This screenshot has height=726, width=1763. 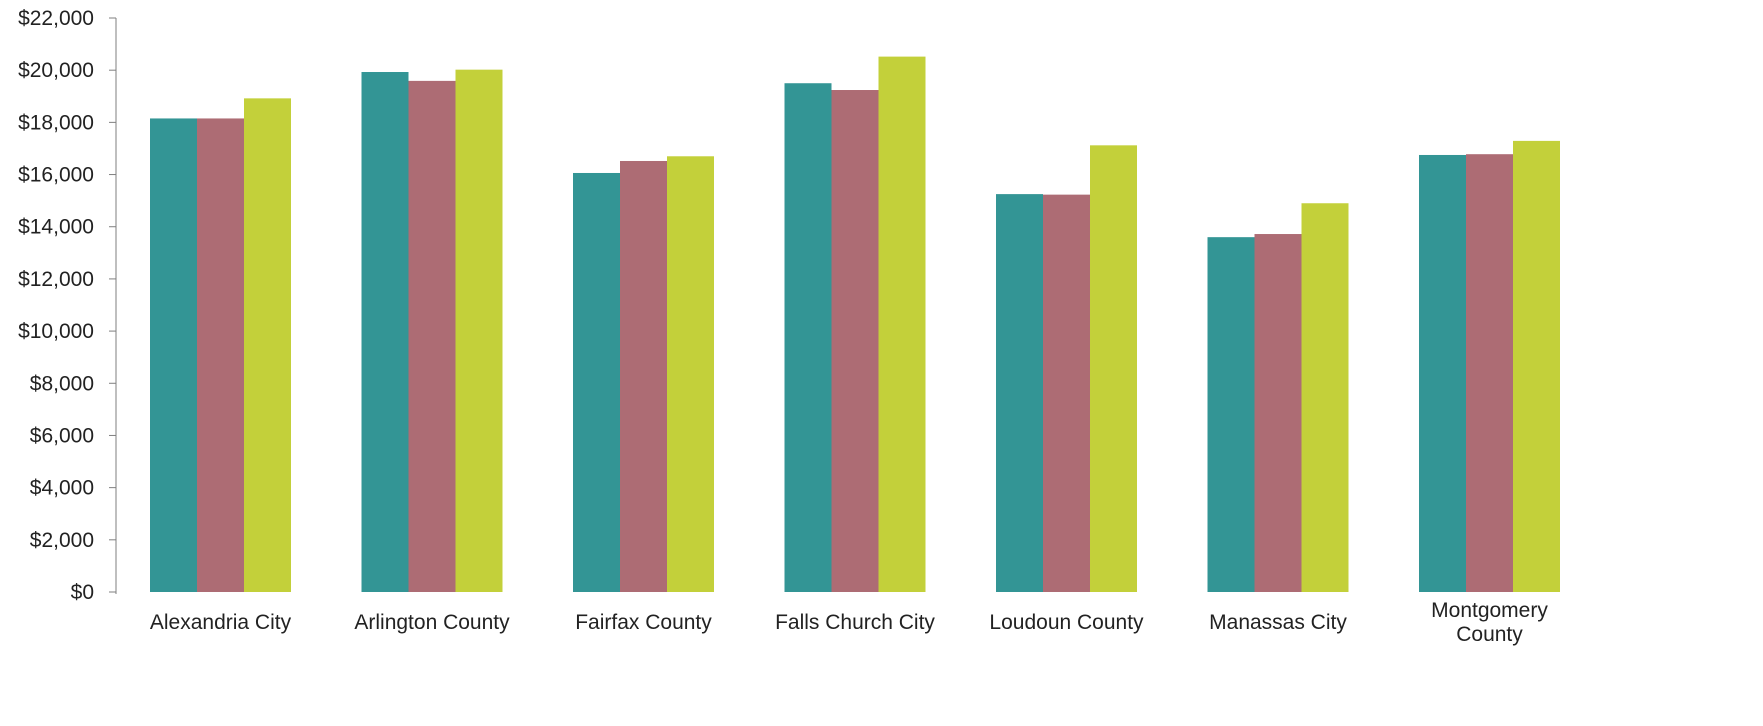 What do you see at coordinates (56, 122) in the screenshot?
I see `y-tick-label: $18,000` at bounding box center [56, 122].